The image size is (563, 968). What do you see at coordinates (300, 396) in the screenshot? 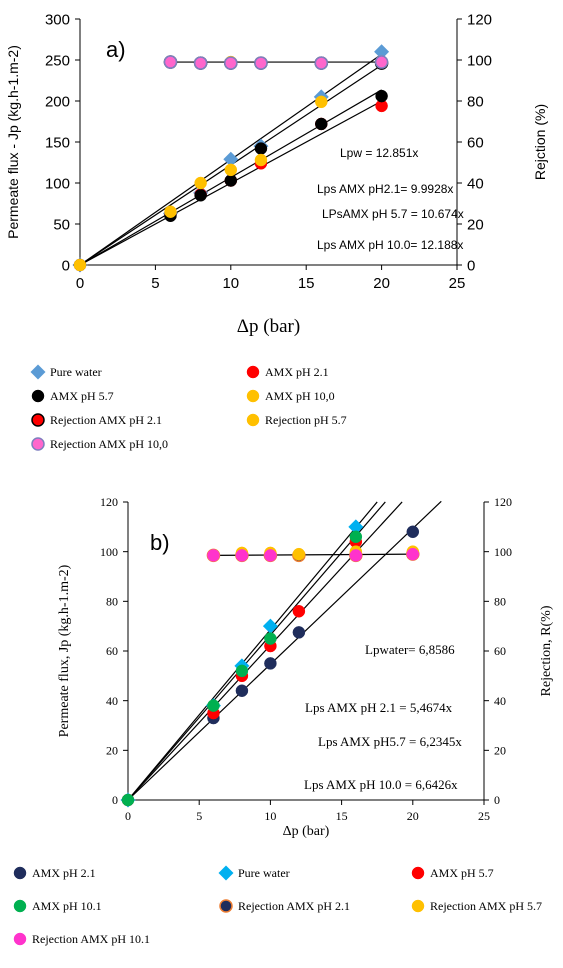
I see `legend-label: AMX pH 10,0` at bounding box center [300, 396].